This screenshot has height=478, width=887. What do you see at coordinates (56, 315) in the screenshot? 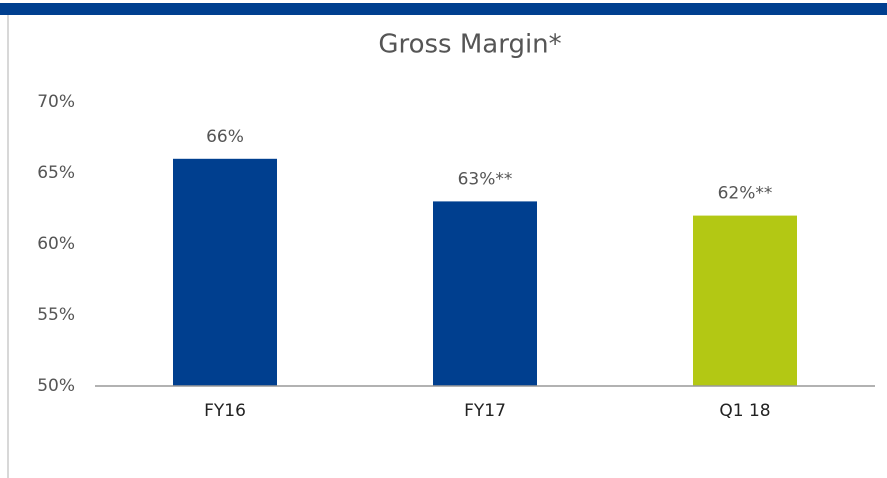
I see `y-tick-label: 55%` at bounding box center [56, 315].